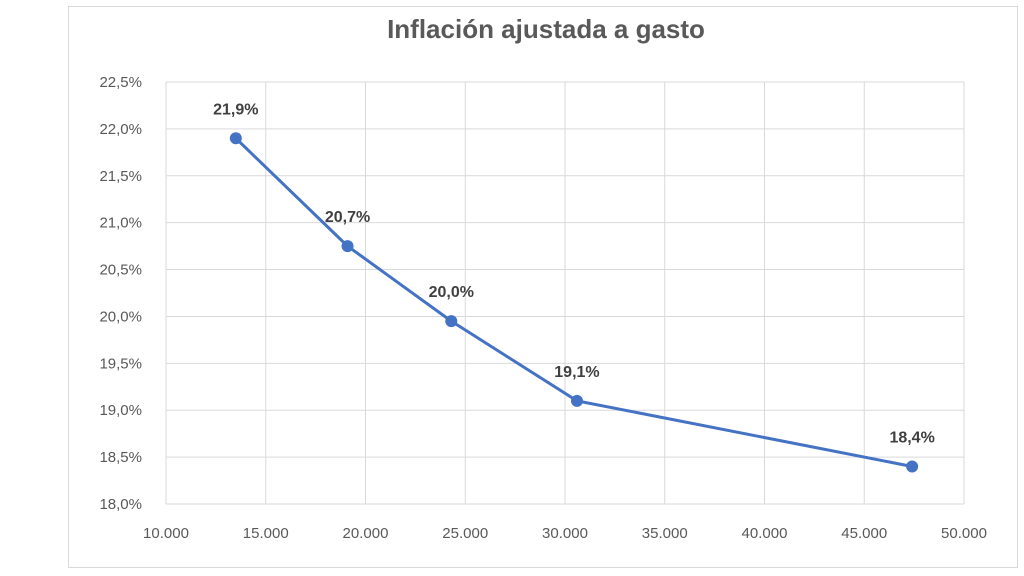 This screenshot has height=576, width=1024. I want to click on data-label: 20,7%, so click(347, 217).